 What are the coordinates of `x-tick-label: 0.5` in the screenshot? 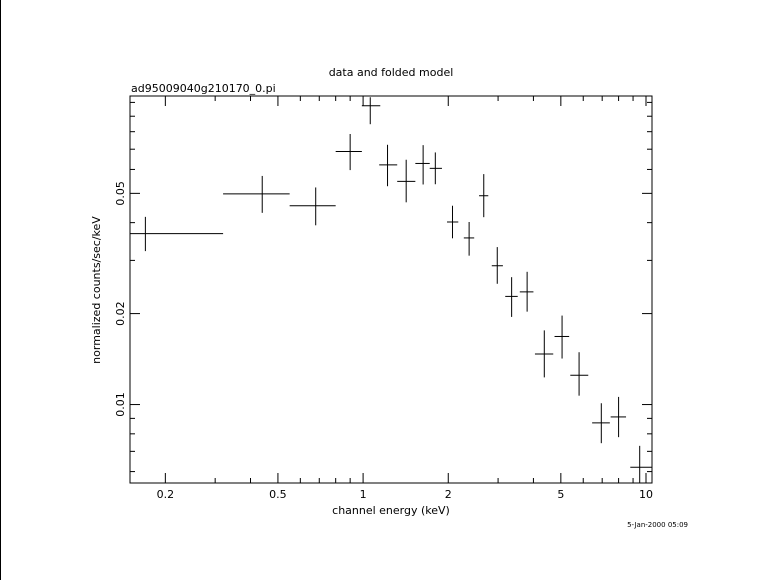 It's located at (278, 494).